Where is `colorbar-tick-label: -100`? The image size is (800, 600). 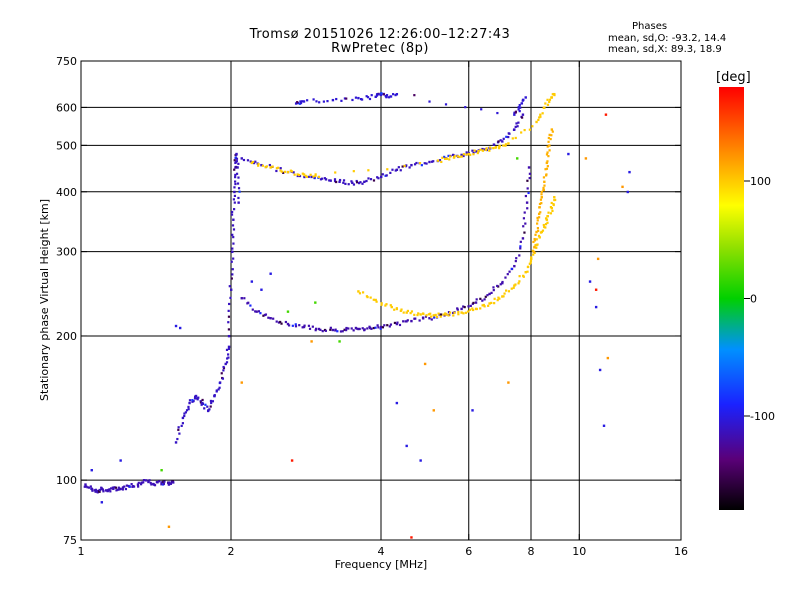 colorbar-tick-label: -100 is located at coordinates (762, 416).